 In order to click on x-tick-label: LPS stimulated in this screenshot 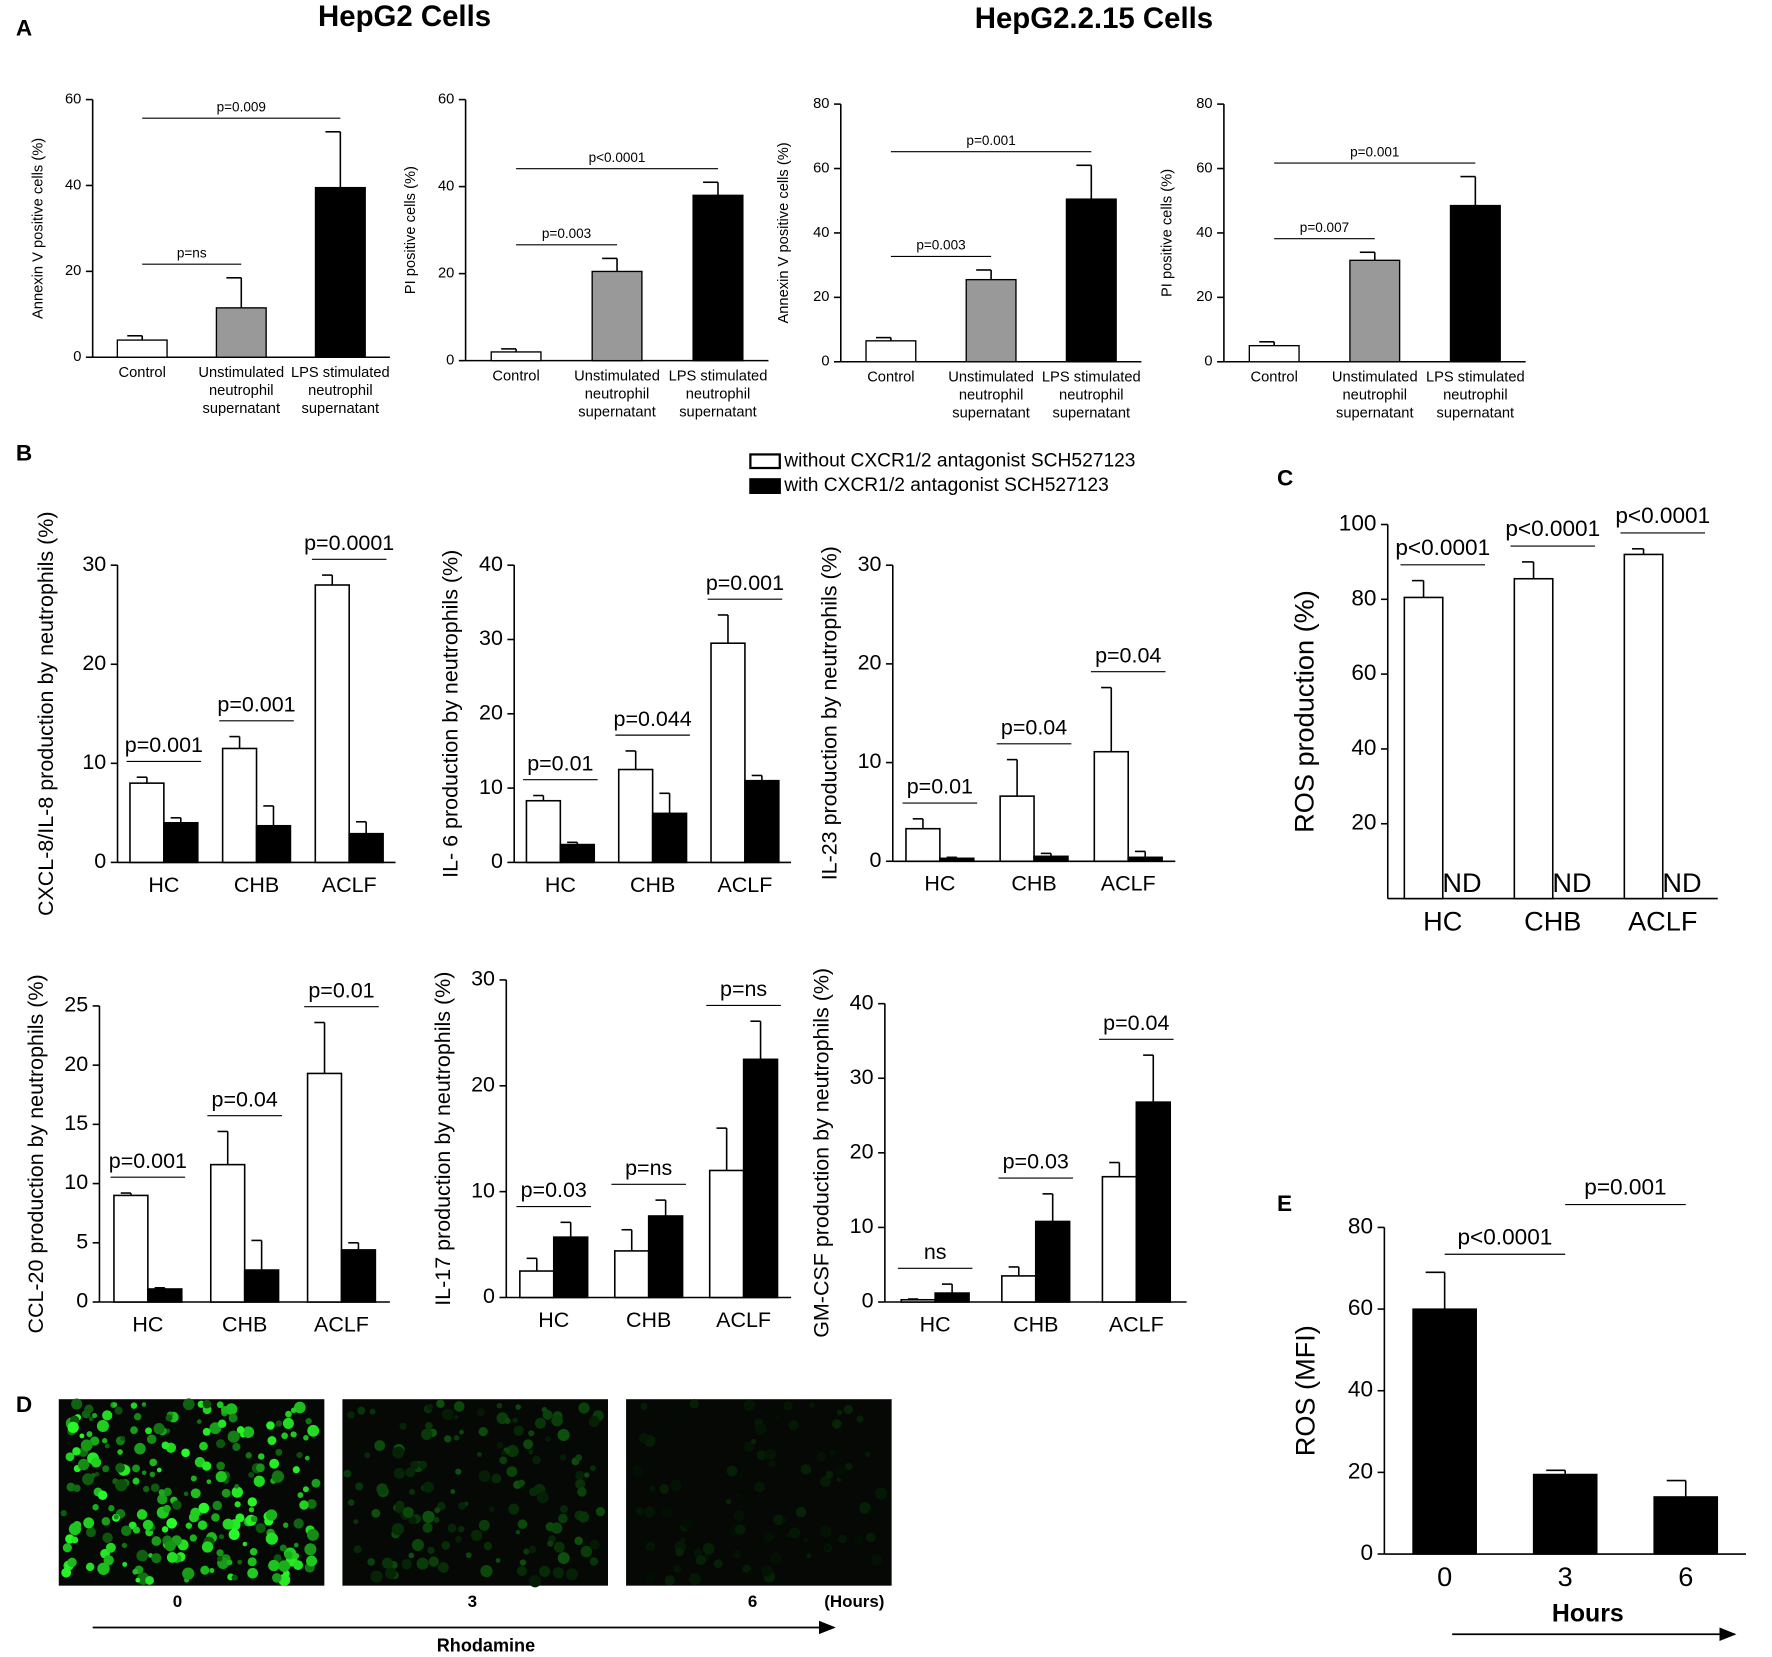, I will do `click(1475, 377)`.